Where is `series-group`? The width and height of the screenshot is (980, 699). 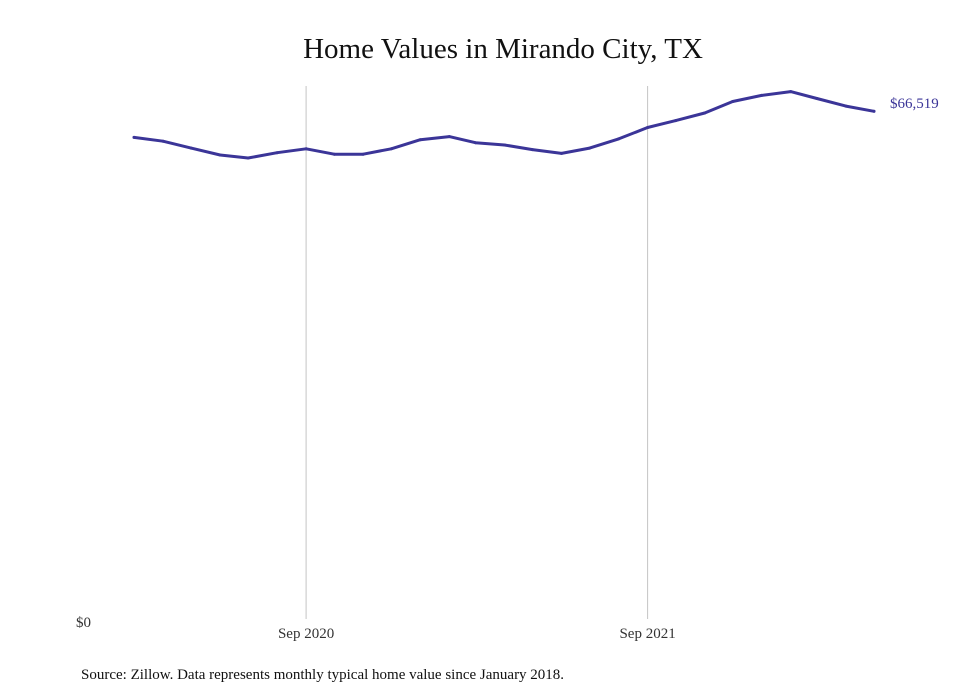 series-group is located at coordinates (504, 125).